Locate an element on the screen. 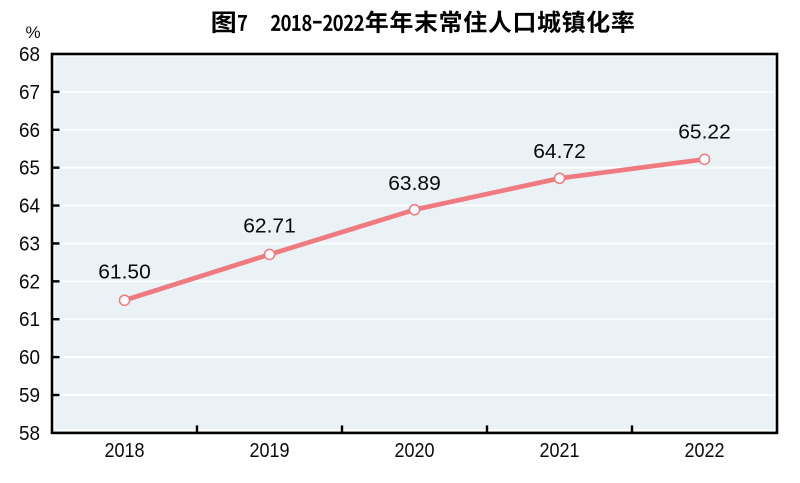  svg-text: 60 is located at coordinates (29, 358).